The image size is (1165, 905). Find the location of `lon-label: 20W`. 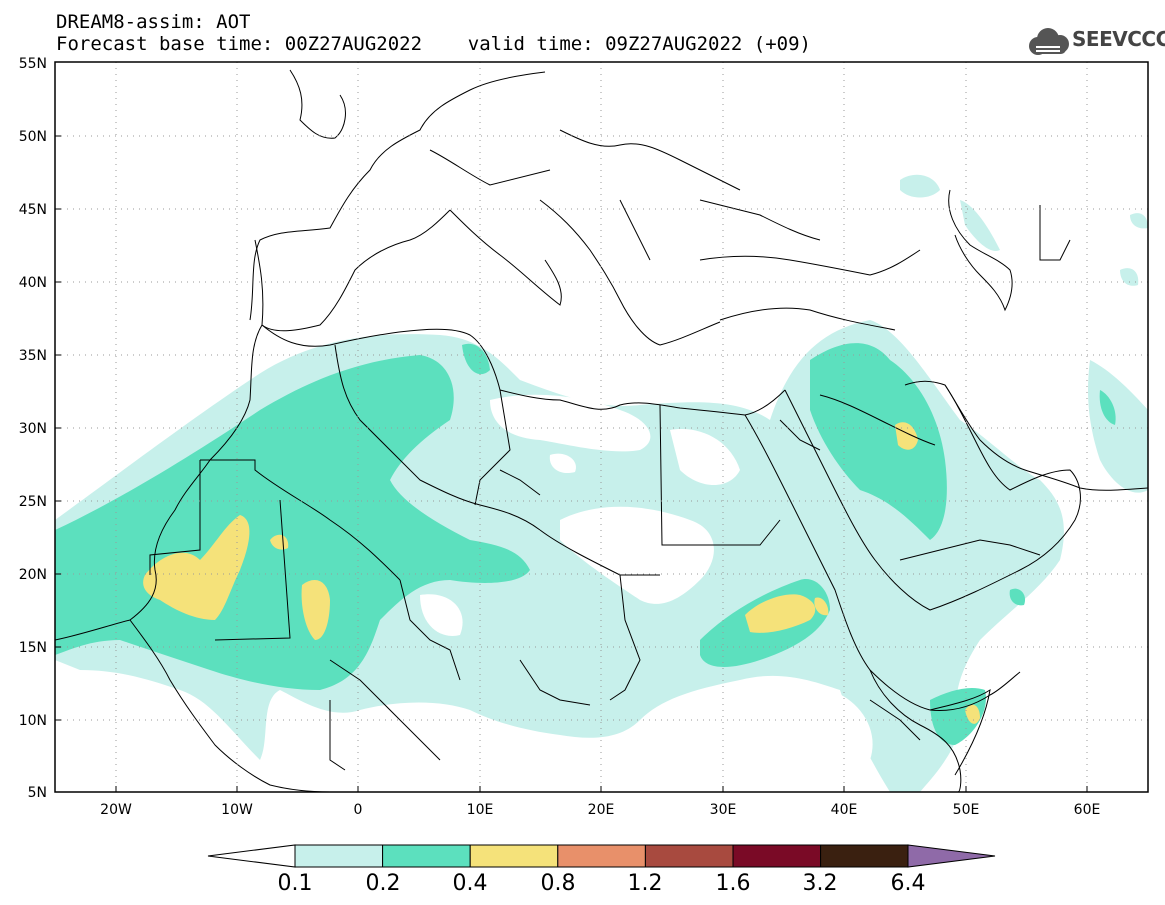

lon-label: 20W is located at coordinates (116, 810).